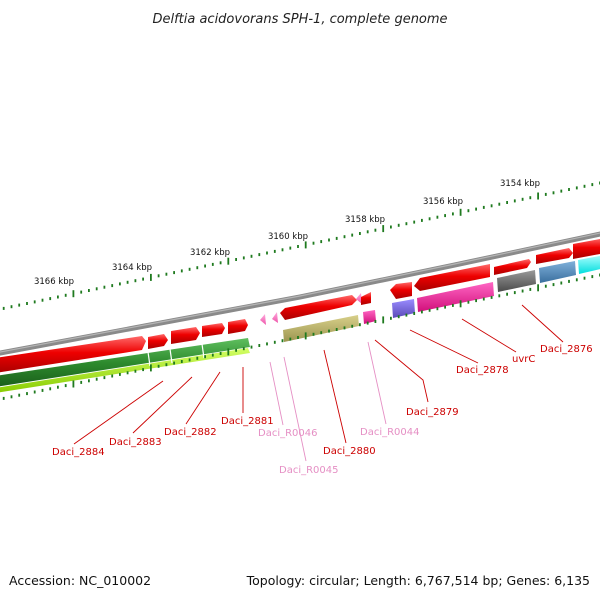 The height and width of the screenshot is (600, 600). I want to click on gene-label-daci-2878: Daci_2878, so click(482, 370).